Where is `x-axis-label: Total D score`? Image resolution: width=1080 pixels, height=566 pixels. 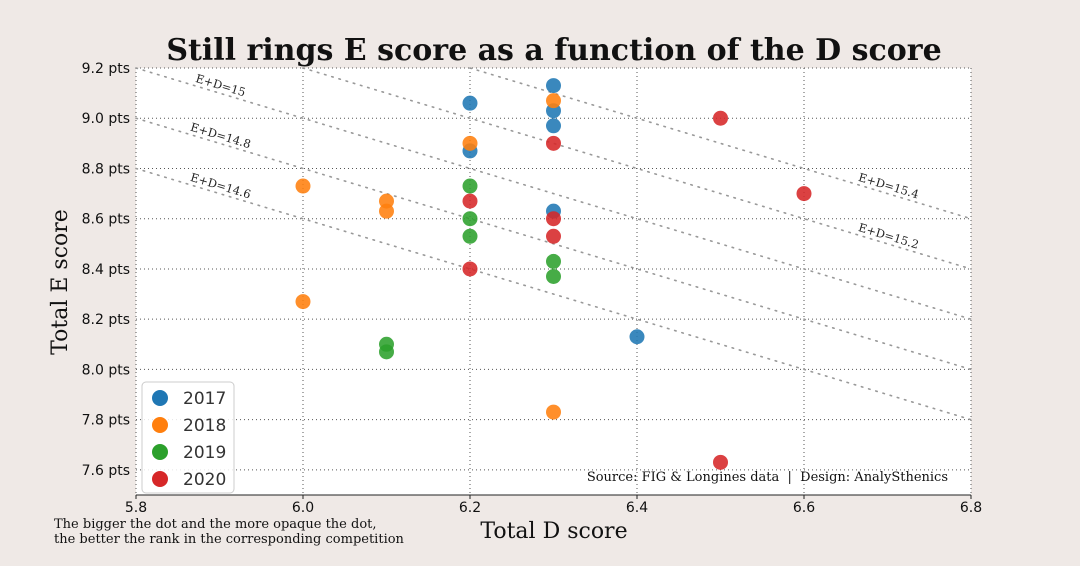
x-axis-label: Total D score is located at coordinates (553, 531).